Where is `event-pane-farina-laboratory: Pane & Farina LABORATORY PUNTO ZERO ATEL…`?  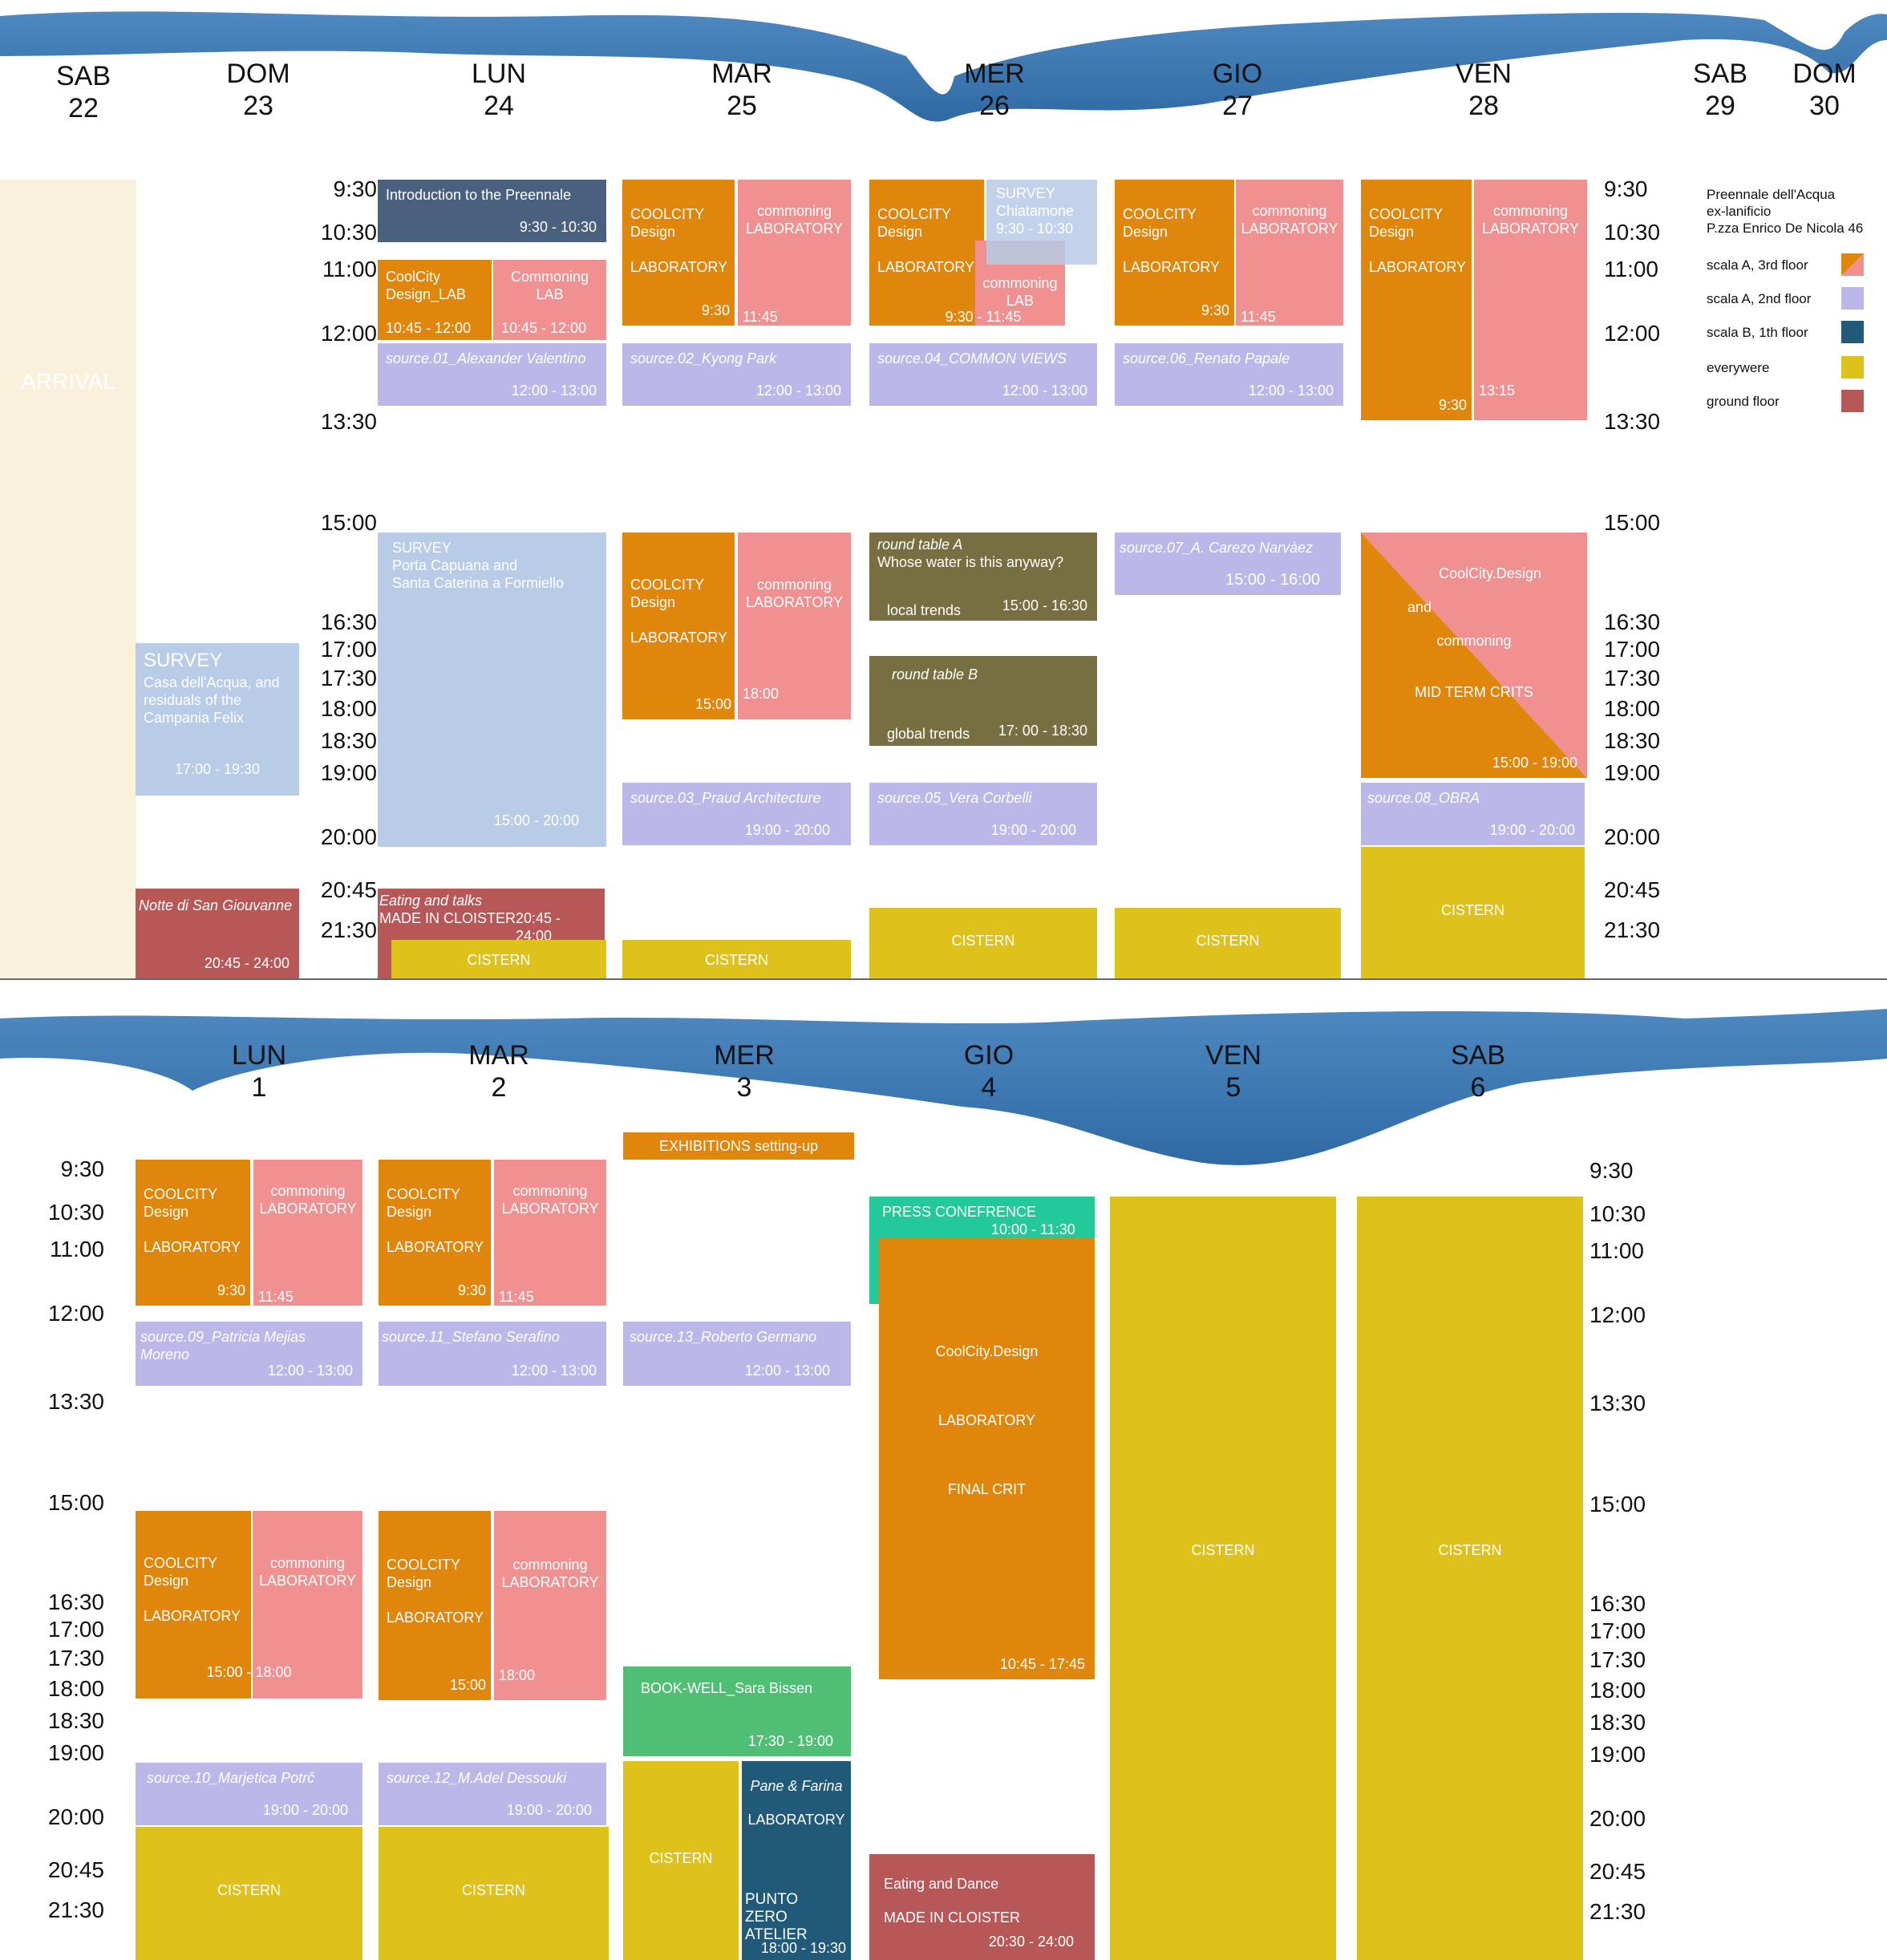
event-pane-farina-laboratory: Pane & Farina LABORATORY PUNTO ZERO ATEL… is located at coordinates (796, 1860).